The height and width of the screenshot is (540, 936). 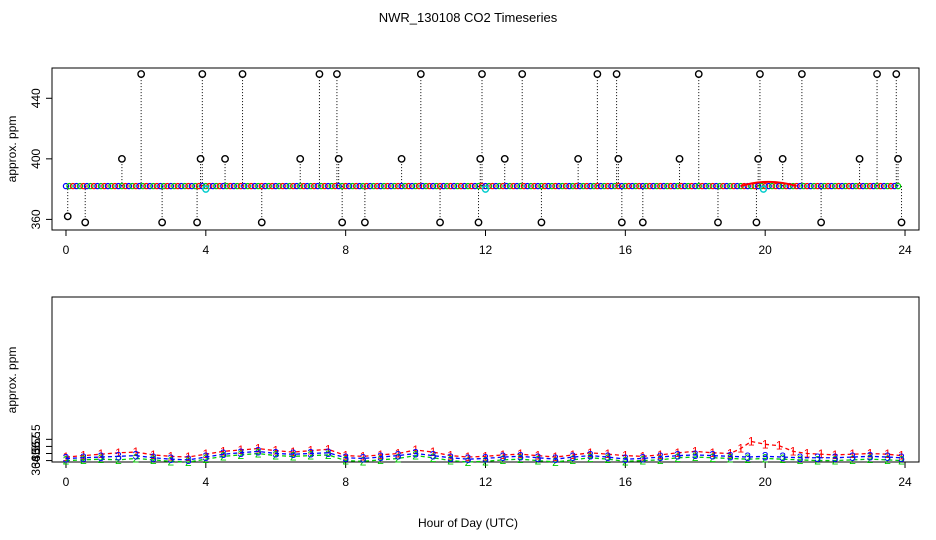 I want to click on cyan-point, so click(x=485, y=189).